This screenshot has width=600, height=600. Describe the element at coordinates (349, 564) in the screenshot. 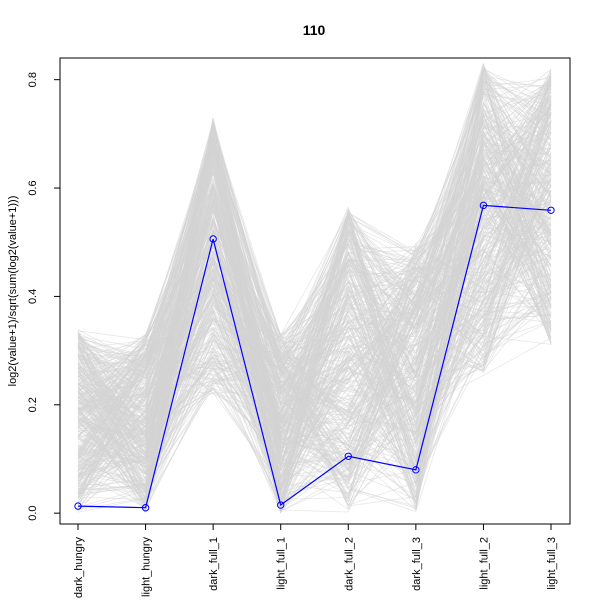

I see `x-tick-label: dark_full_2` at that location.